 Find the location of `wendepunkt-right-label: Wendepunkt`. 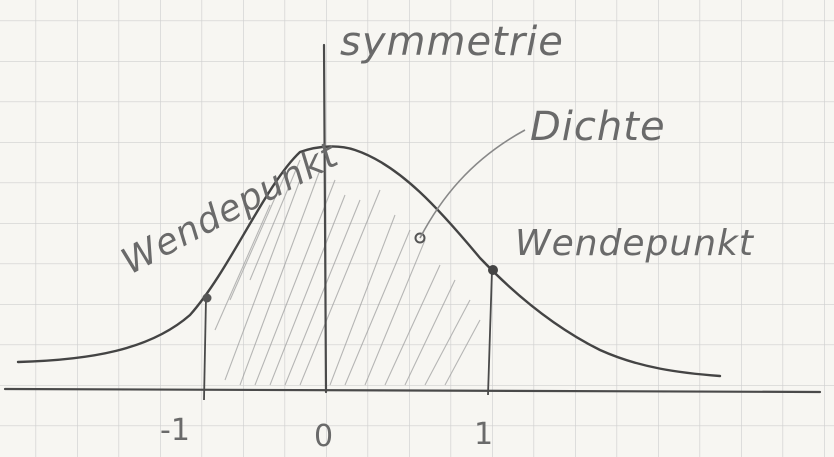

wendepunkt-right-label: Wendepunkt is located at coordinates (635, 243).